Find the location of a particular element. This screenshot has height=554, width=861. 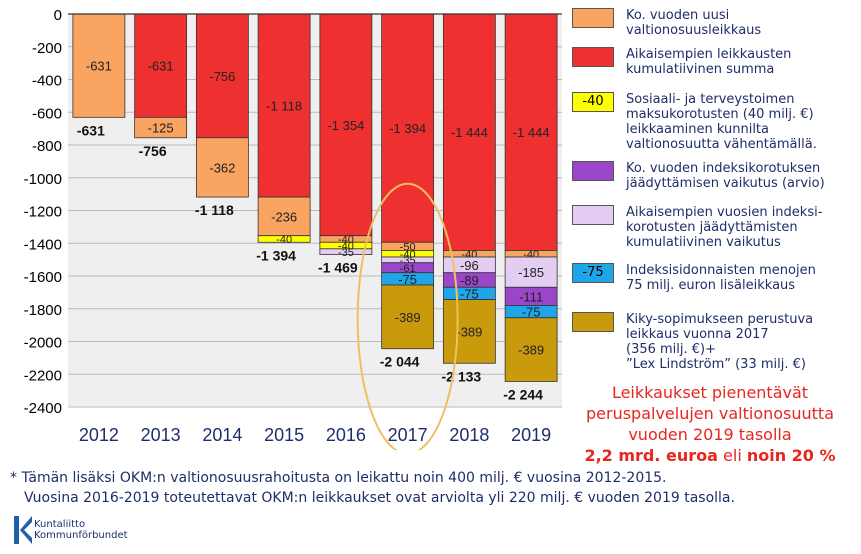

y-tick-label: -2200 is located at coordinates (43, 375).